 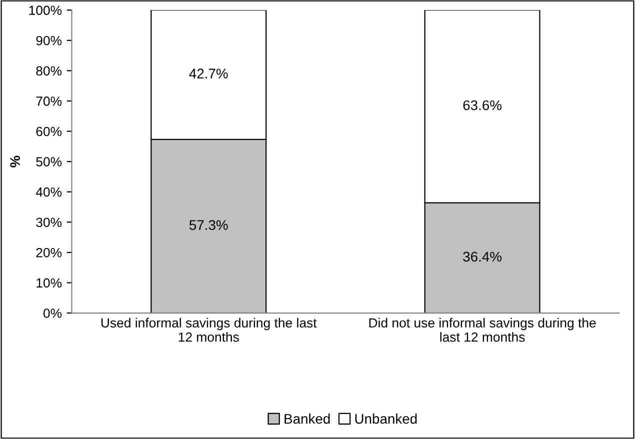 What do you see at coordinates (49, 131) in the screenshot?
I see `y-tick-label: 60%` at bounding box center [49, 131].